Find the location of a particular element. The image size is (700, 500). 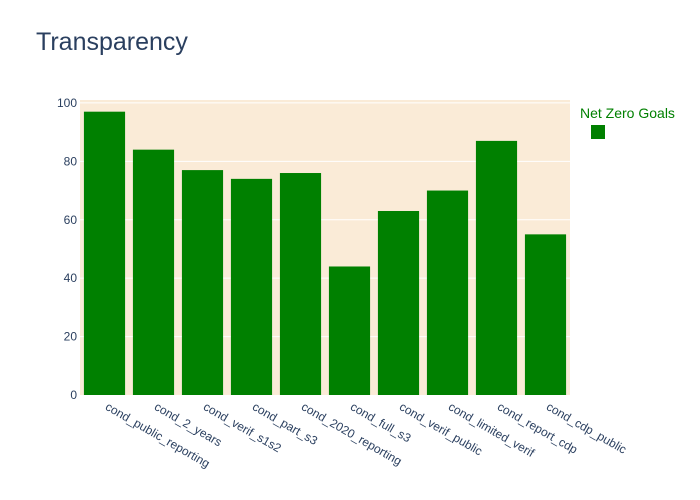

x-tick-label: cond_verif_public is located at coordinates (441, 428).